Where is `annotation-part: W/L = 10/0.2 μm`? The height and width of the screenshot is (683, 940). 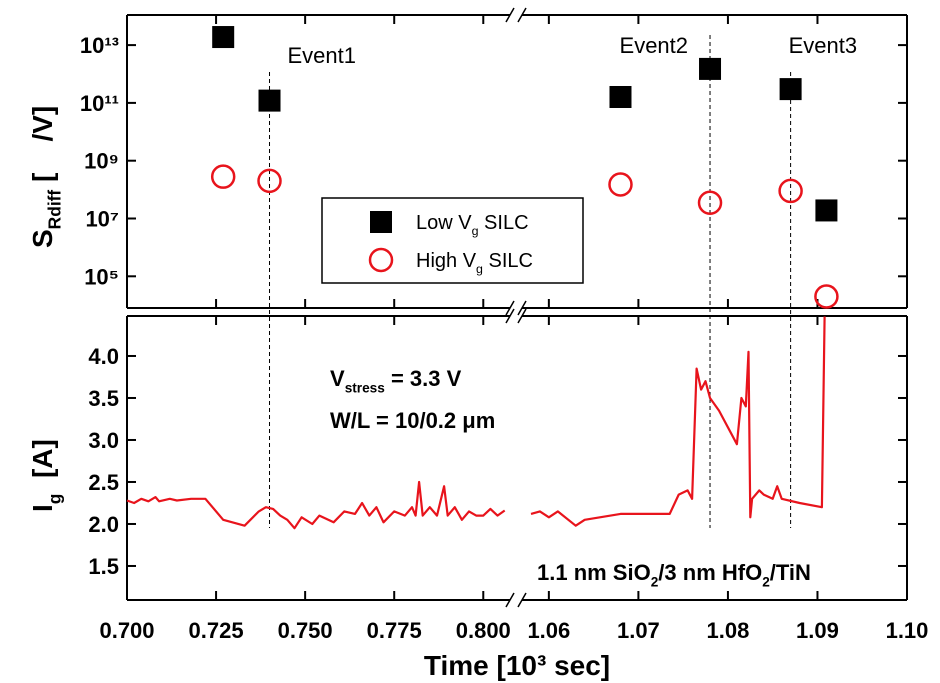
annotation-part: W/L = 10/0.2 μm is located at coordinates (412, 420).